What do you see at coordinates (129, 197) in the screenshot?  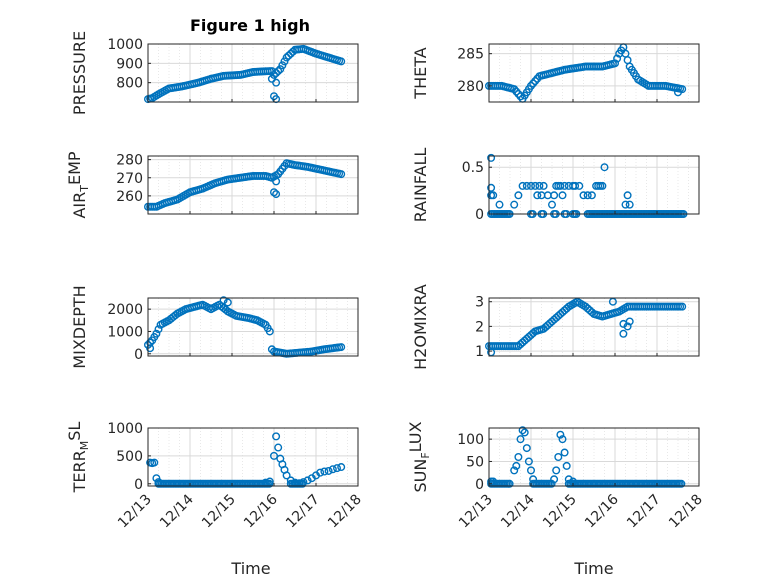 I see `y-tick-label: 260` at bounding box center [129, 197].